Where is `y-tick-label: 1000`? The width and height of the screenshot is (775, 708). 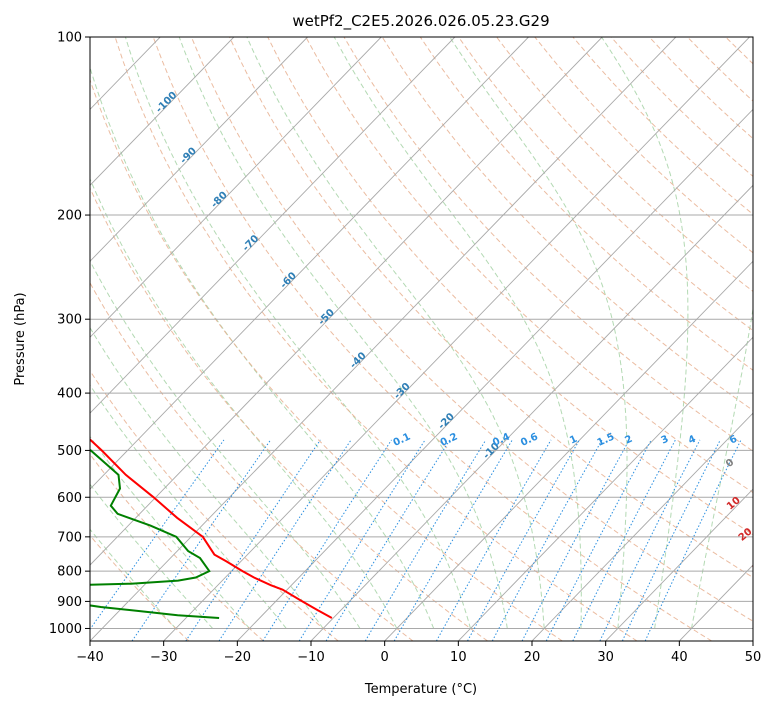
y-tick-label: 1000 is located at coordinates (65, 629).